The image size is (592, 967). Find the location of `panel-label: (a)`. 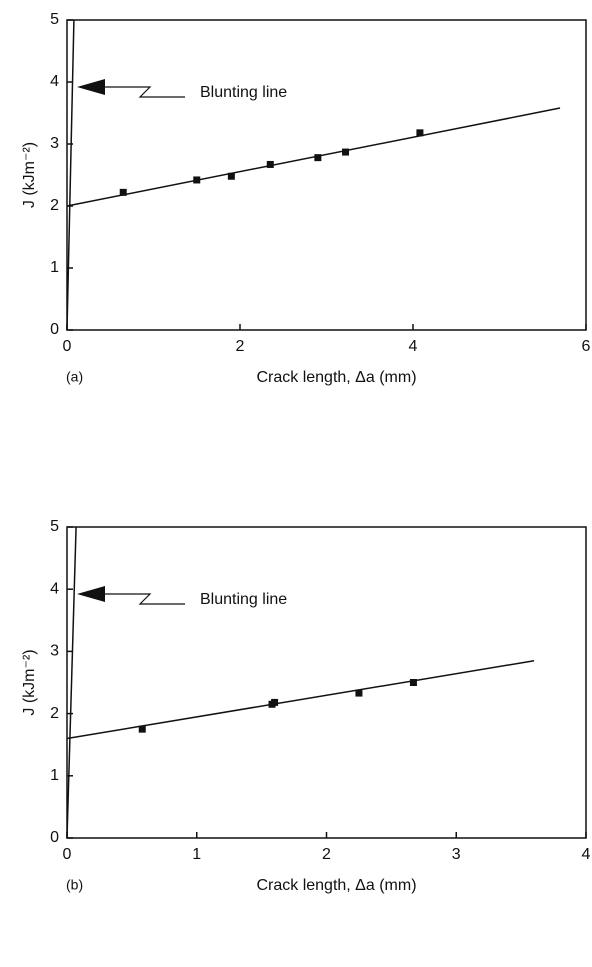

panel-label: (a) is located at coordinates (74, 377).